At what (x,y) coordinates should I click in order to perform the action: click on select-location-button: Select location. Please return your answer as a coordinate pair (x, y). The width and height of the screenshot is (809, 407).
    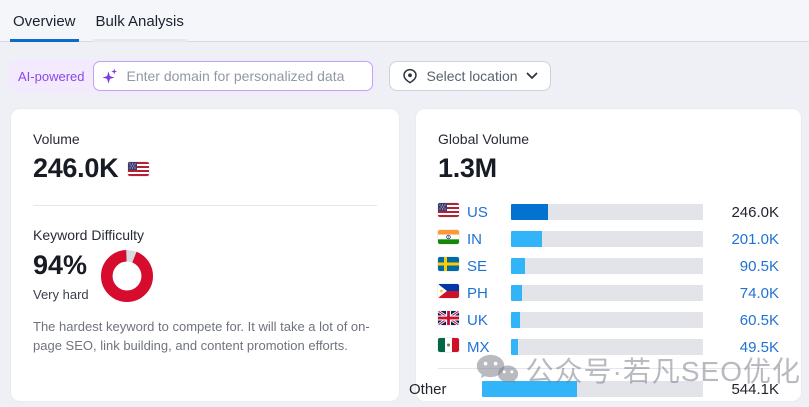
    Looking at the image, I should click on (470, 76).